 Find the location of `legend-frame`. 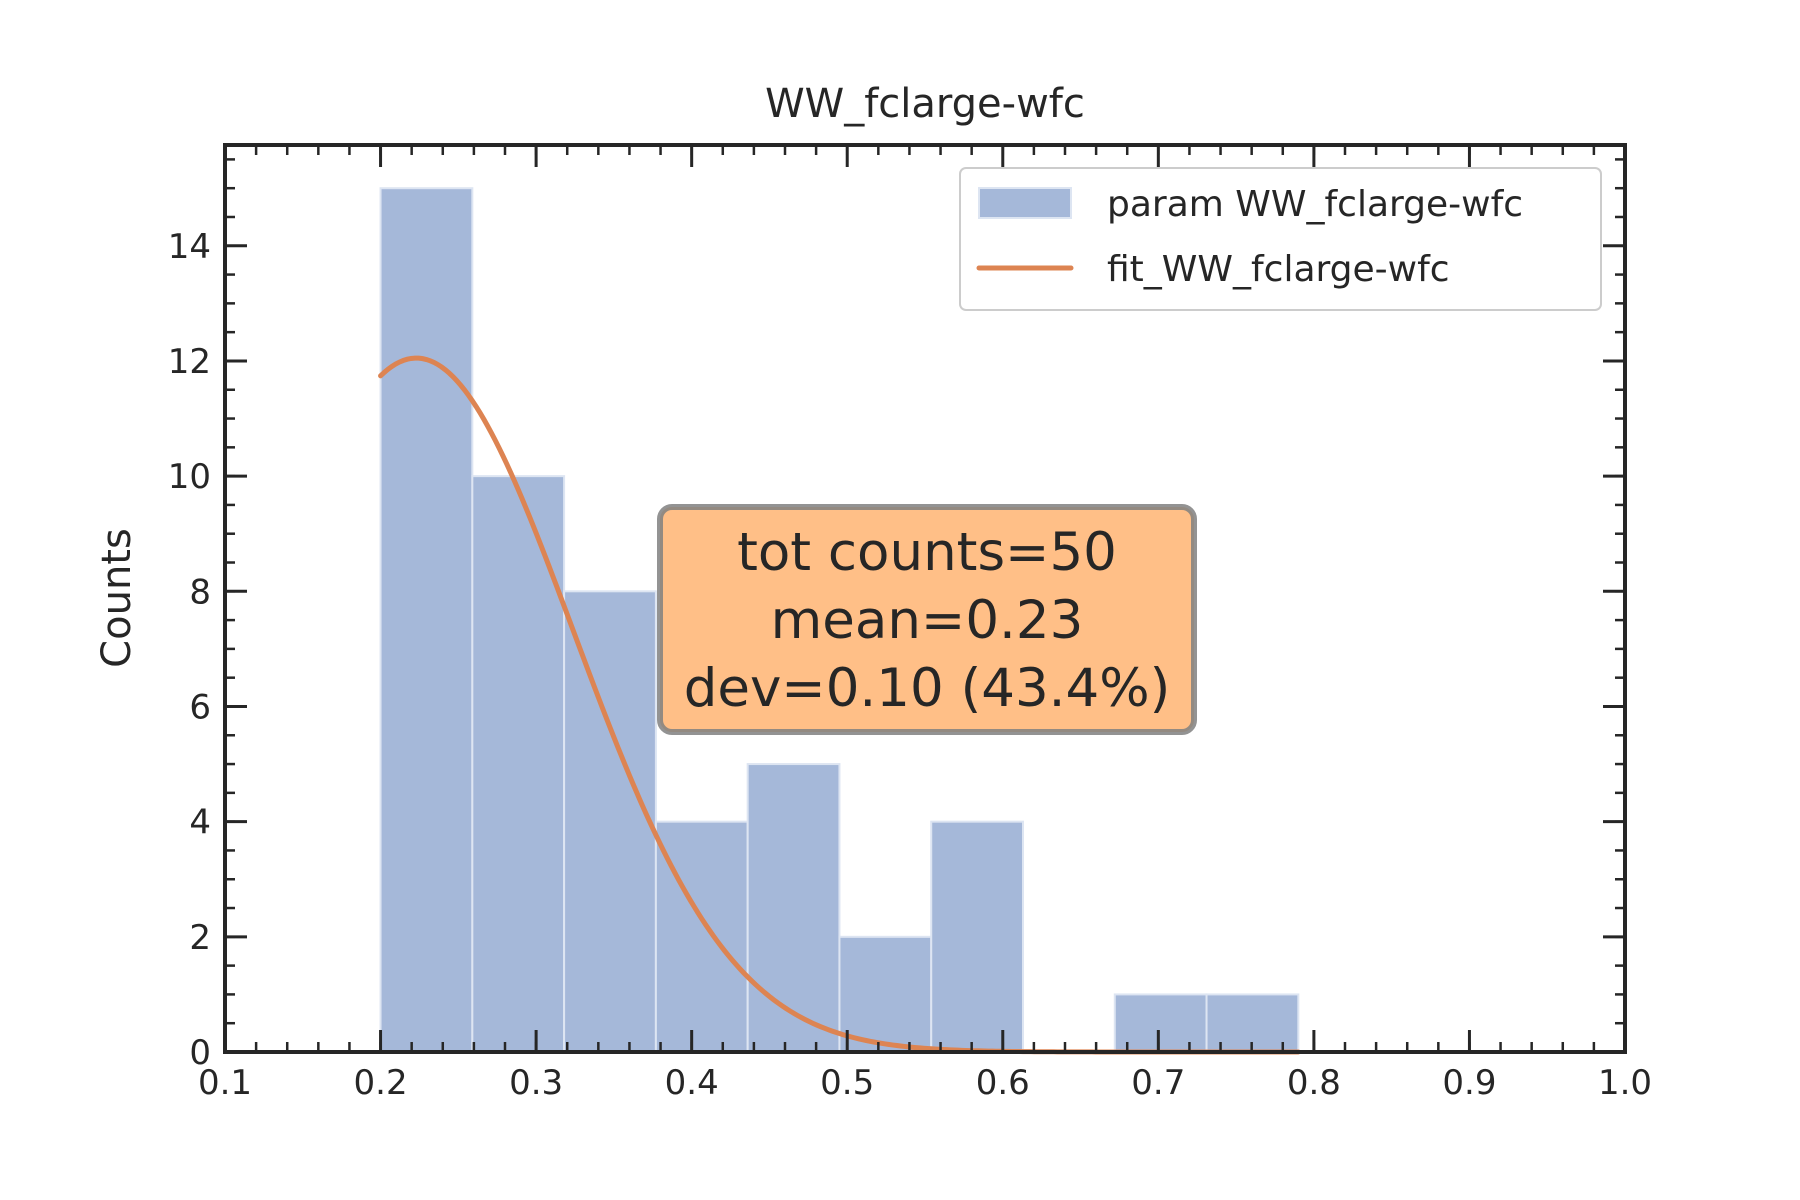

legend-frame is located at coordinates (1280, 239).